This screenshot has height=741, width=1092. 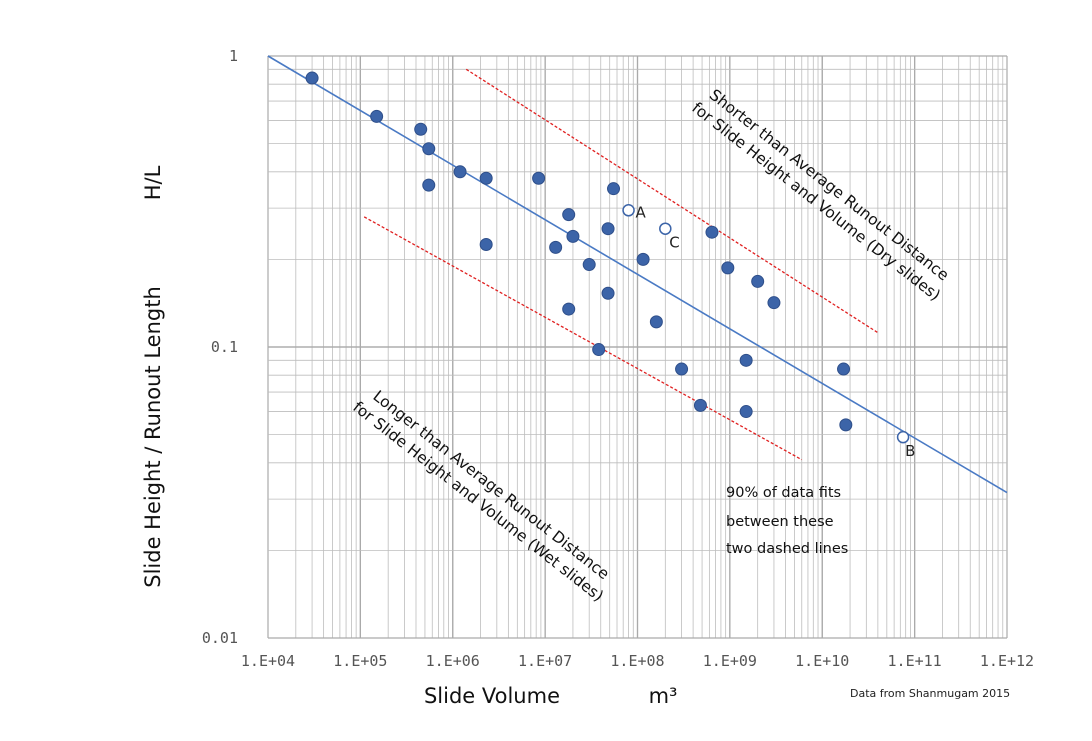 I want to click on x-tick-label: 1.E+11, so click(x=915, y=661).